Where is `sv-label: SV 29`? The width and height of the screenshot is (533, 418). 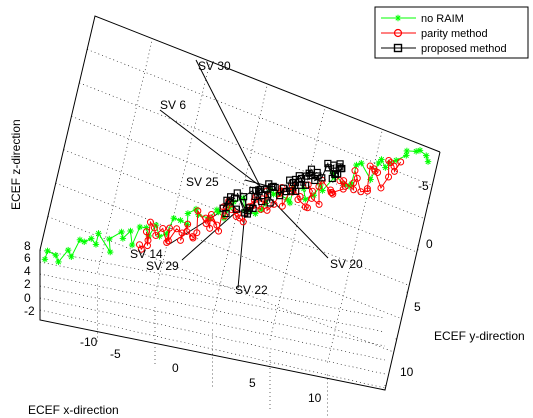 sv-label: SV 29 is located at coordinates (162, 266).